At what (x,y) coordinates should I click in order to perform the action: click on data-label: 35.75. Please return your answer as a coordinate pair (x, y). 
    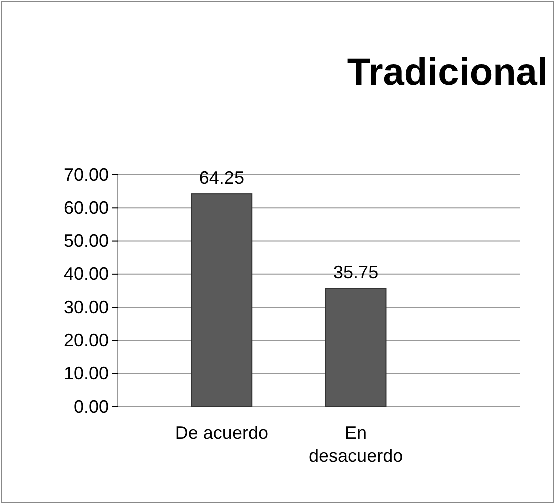
    Looking at the image, I should click on (356, 272).